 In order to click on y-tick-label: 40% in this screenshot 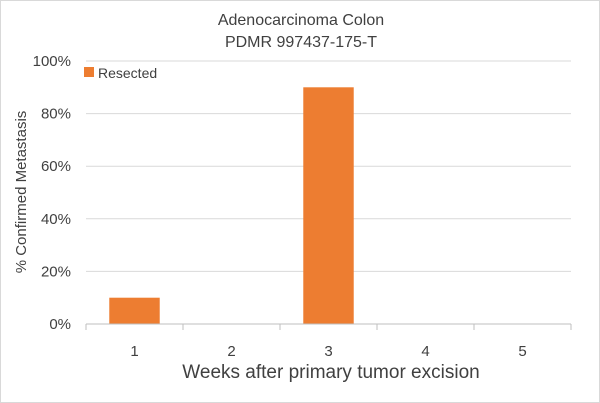, I will do `click(56, 219)`.